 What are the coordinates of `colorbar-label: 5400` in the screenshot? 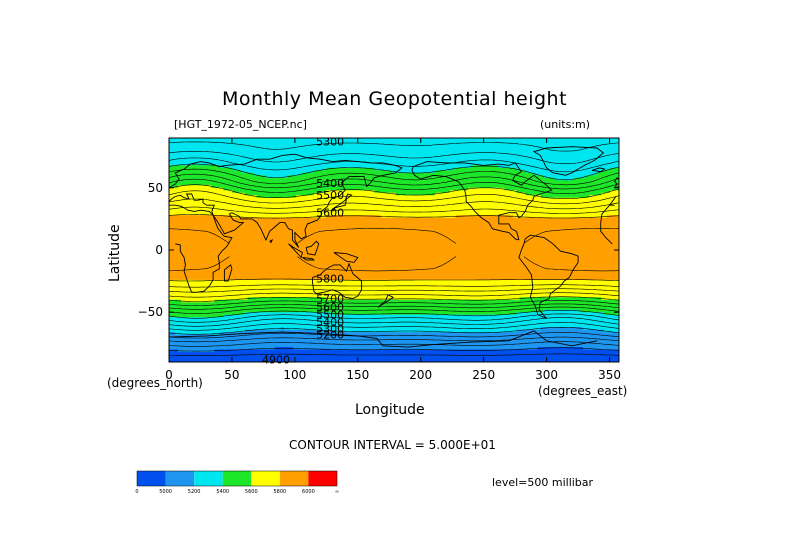 It's located at (222, 492).